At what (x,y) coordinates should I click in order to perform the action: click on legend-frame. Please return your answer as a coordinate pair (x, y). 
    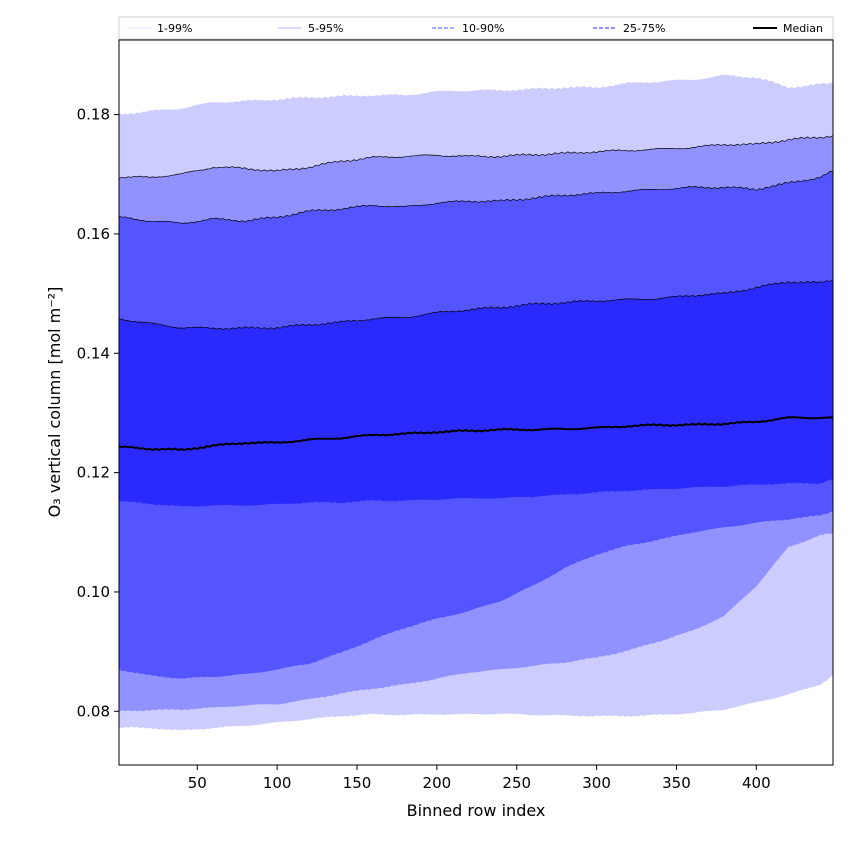
    Looking at the image, I should click on (476, 28).